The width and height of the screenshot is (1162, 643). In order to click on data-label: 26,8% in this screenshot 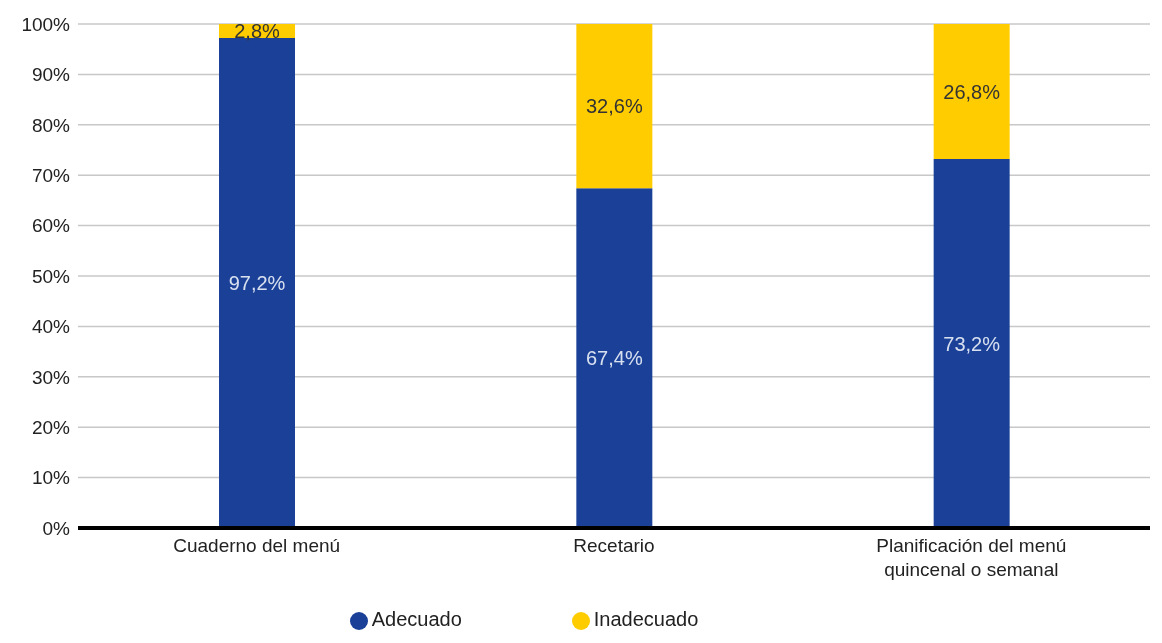, I will do `click(972, 91)`.